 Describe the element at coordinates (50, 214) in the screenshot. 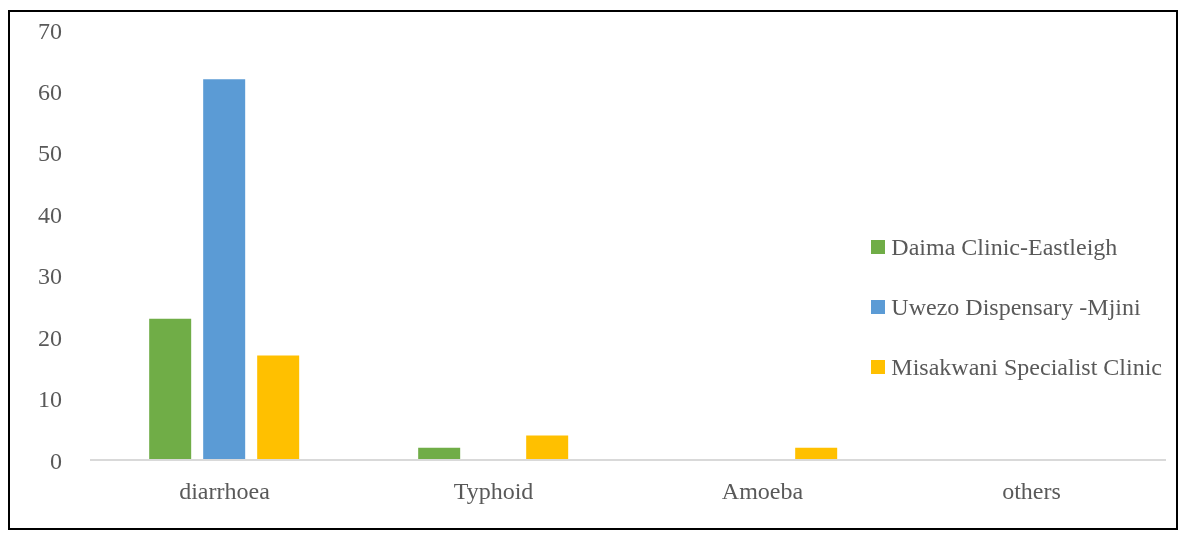

I see `y-tick-label: 40` at that location.